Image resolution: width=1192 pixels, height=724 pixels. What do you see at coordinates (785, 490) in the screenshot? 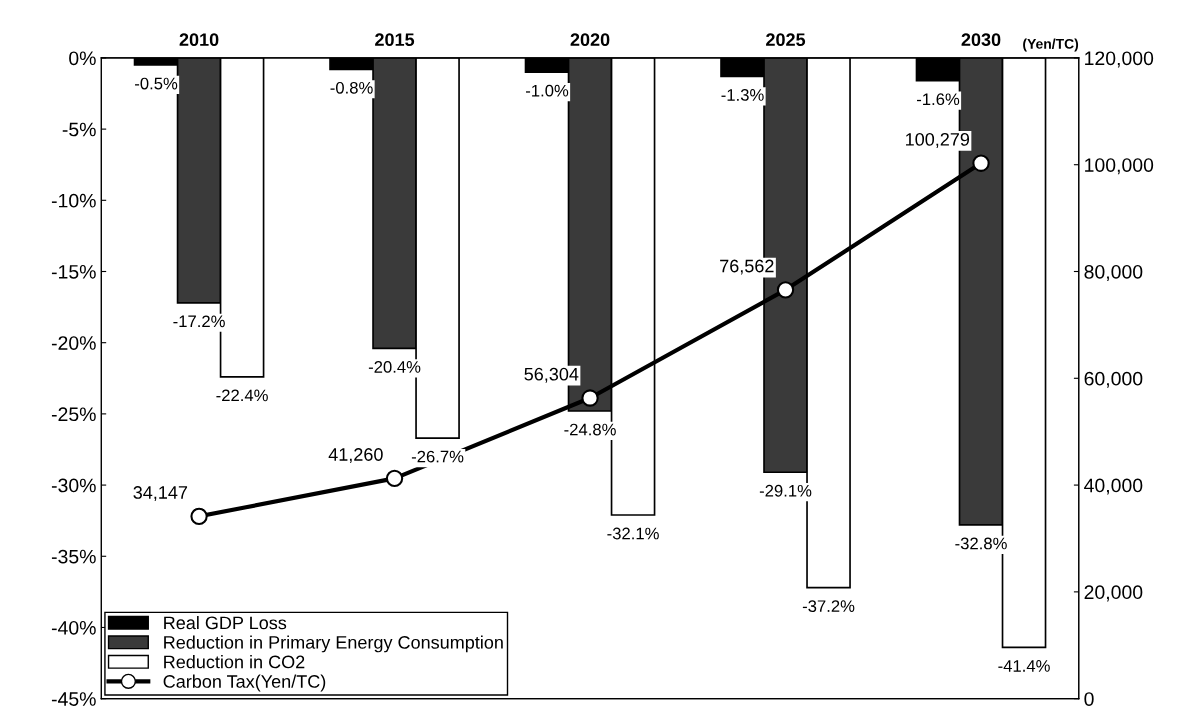
I see `data-label: -29.1%` at bounding box center [785, 490].